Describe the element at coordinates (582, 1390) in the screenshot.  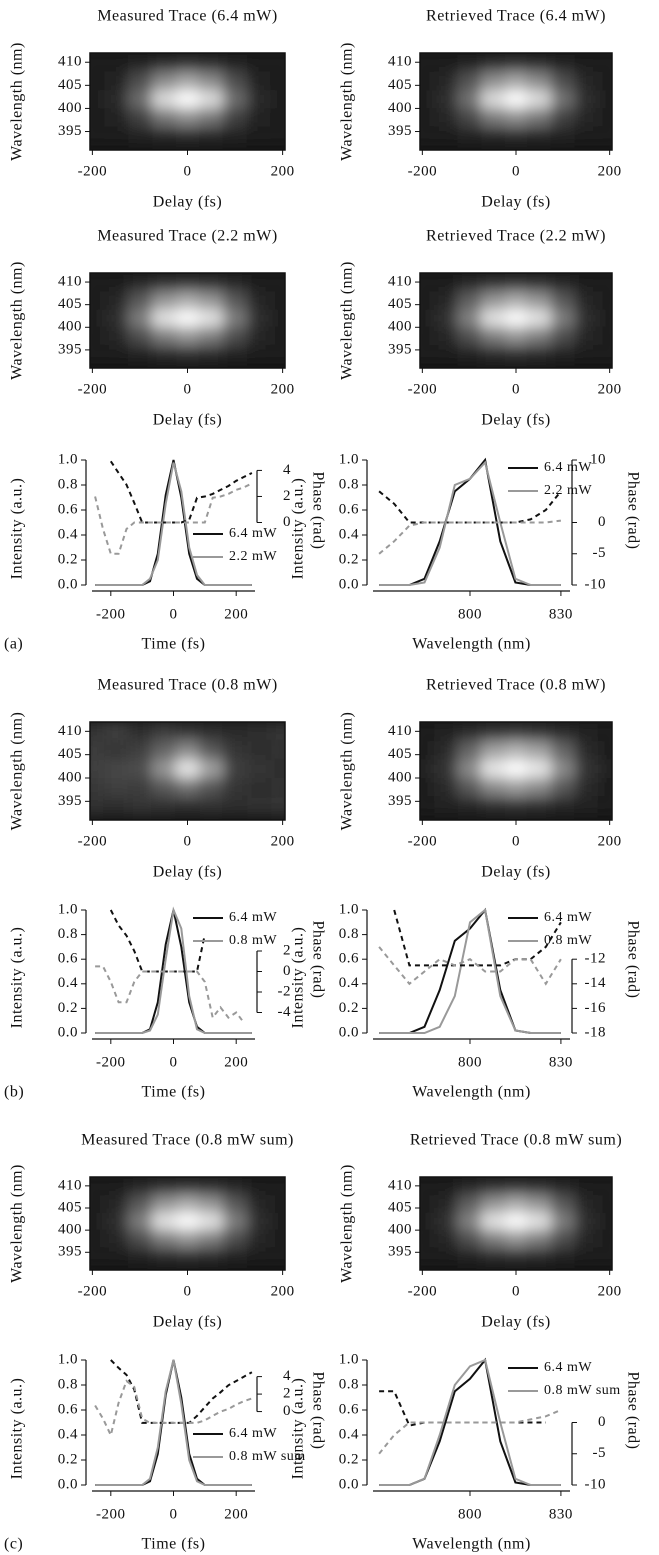
I see `legend-label: 0.8 mW sum` at that location.